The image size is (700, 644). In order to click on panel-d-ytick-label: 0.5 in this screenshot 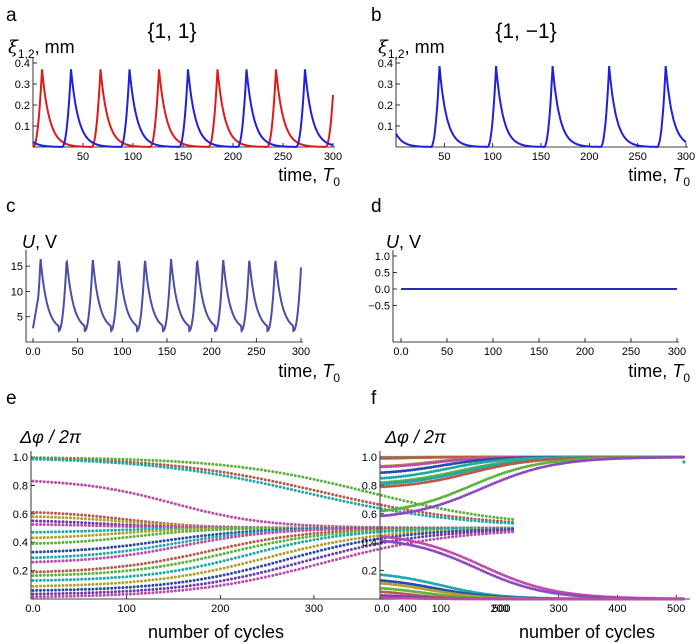, I will do `click(382, 274)`.